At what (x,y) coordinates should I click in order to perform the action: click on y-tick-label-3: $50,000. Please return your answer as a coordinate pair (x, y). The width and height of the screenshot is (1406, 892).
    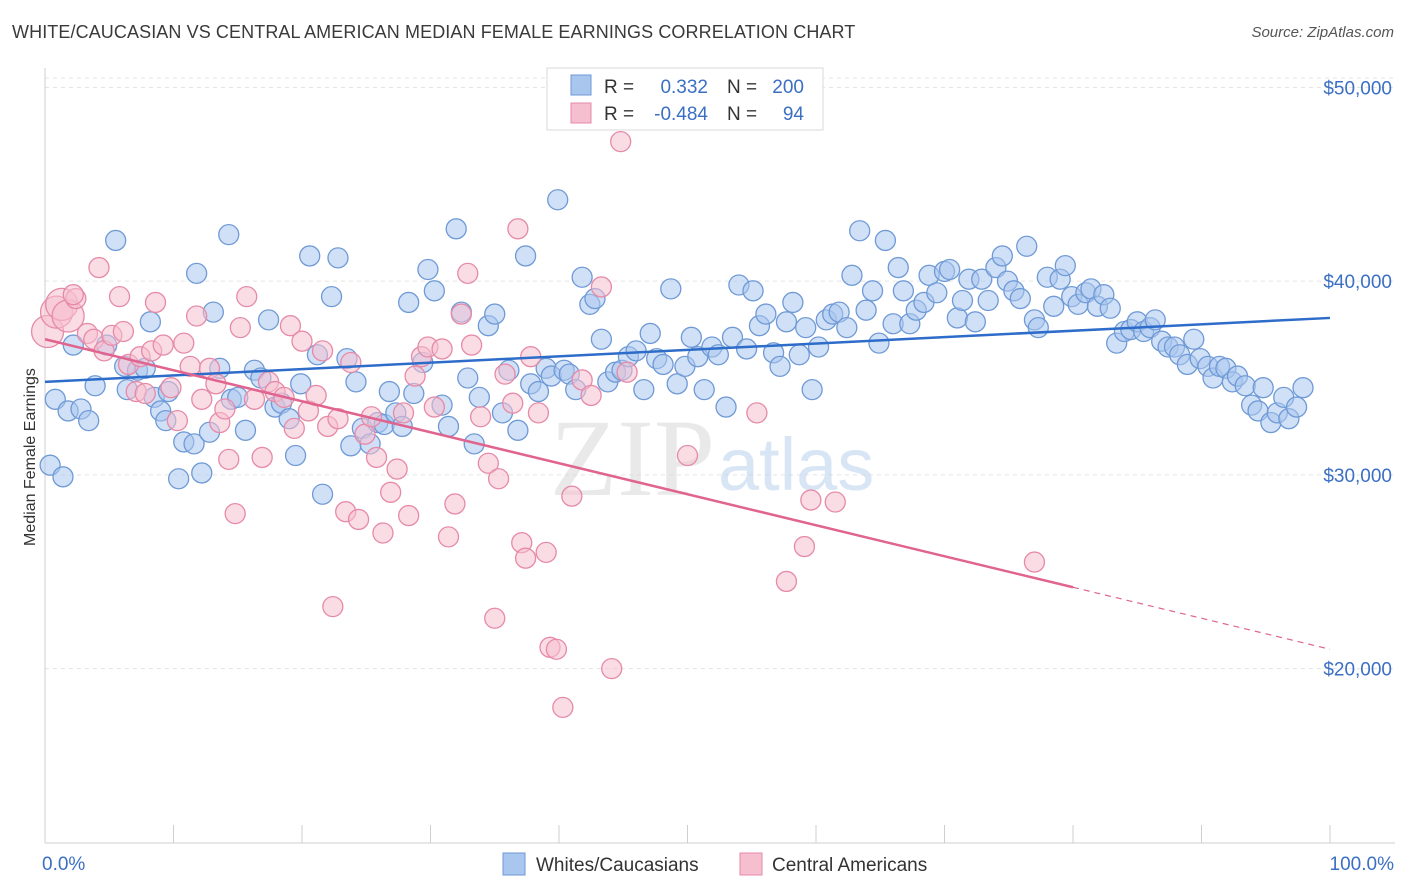
    Looking at the image, I should click on (1357, 88).